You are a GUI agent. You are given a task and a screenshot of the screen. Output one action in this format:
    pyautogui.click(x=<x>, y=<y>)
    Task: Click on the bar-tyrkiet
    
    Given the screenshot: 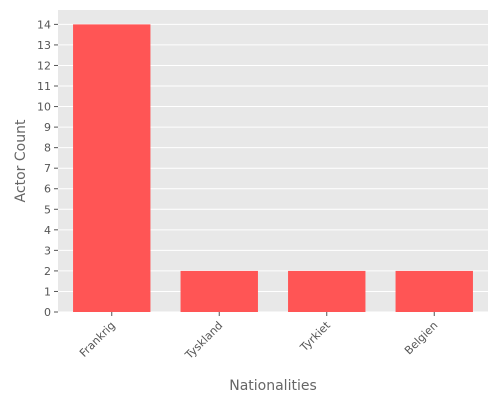 What is the action you would take?
    pyautogui.click(x=327, y=291)
    